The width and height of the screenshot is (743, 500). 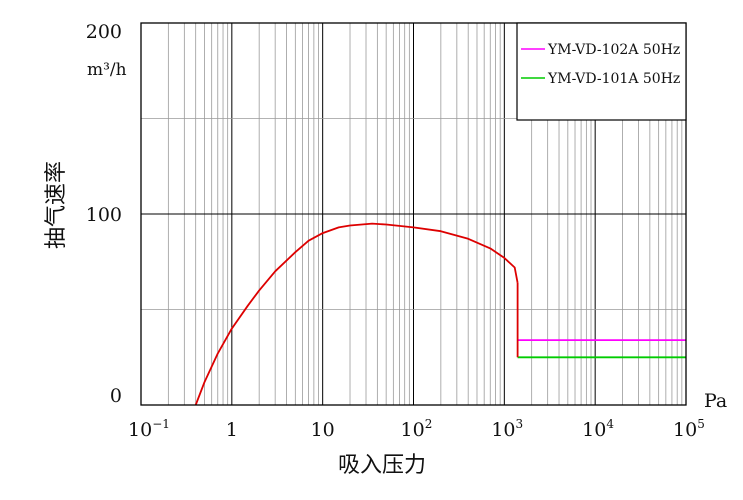 I want to click on x-tick-label: 10³, so click(x=507, y=429).